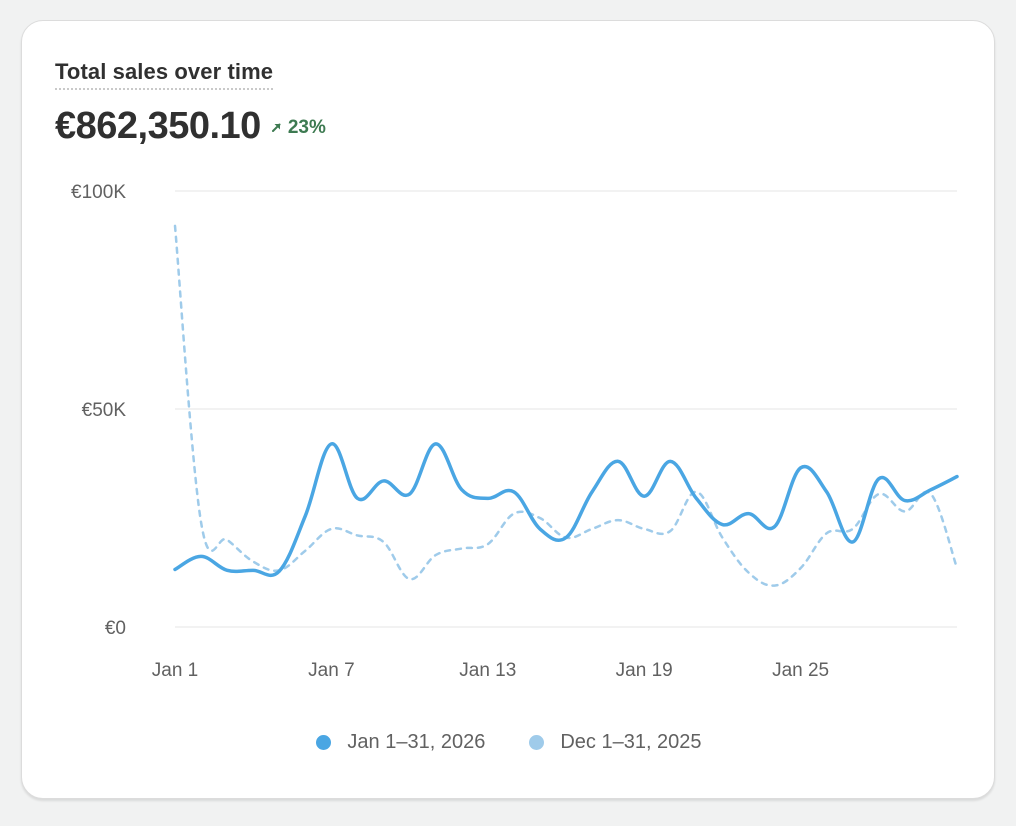  What do you see at coordinates (631, 742) in the screenshot?
I see `legend-label-previous: Dec 1–31, 2025` at bounding box center [631, 742].